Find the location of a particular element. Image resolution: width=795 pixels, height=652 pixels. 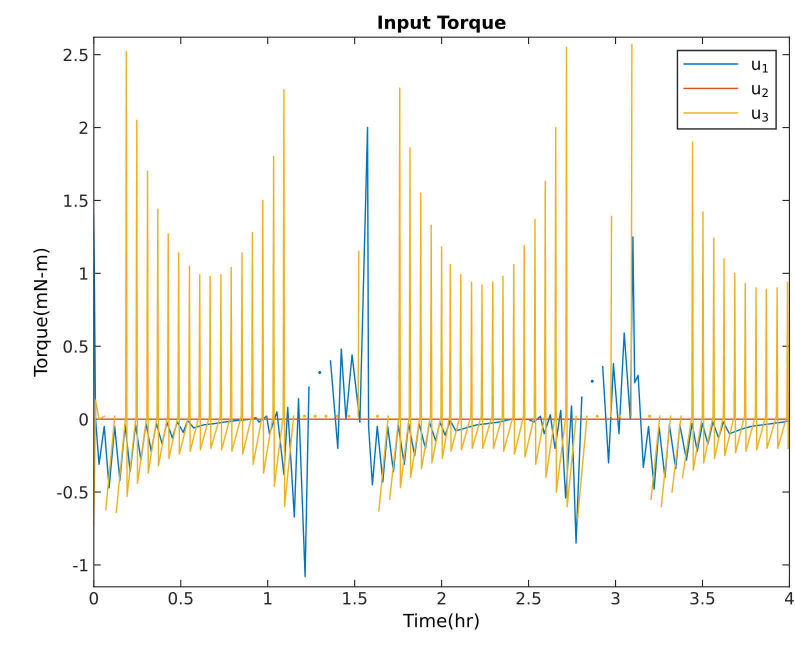

legend-label: u$_{2}$ is located at coordinates (760, 91).